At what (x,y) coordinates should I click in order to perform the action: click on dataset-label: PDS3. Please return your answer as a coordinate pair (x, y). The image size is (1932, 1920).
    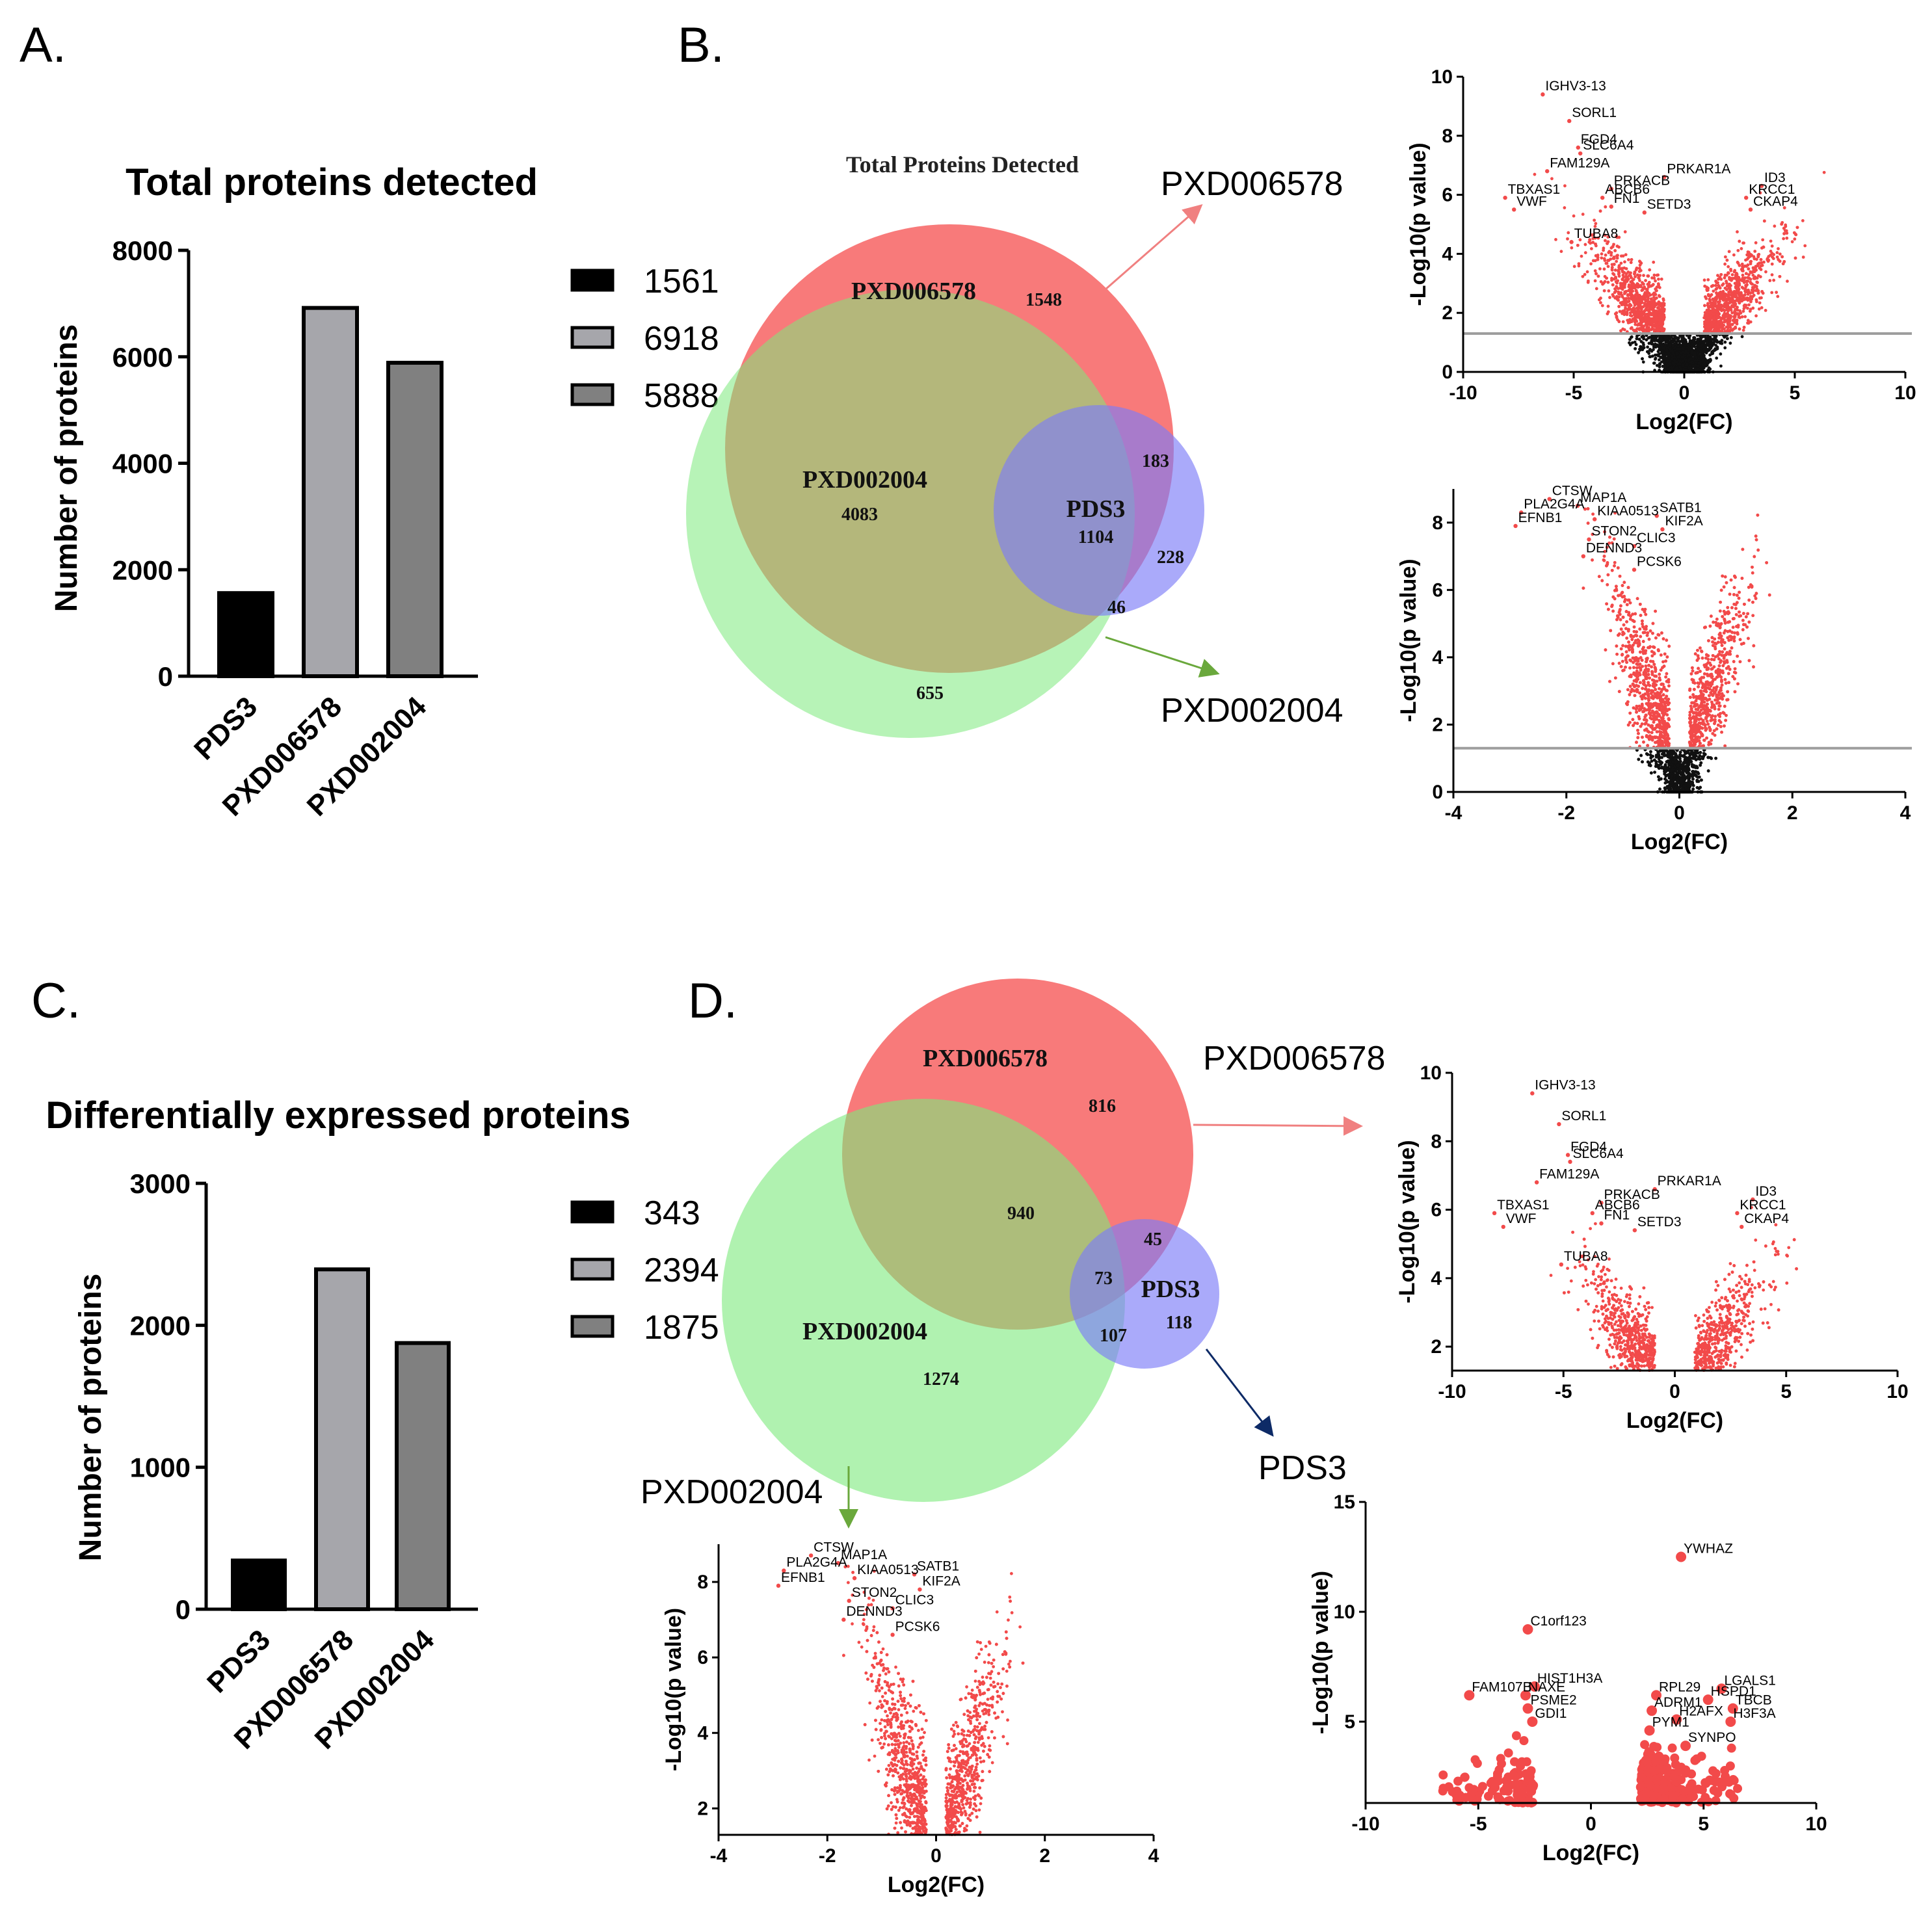
    Looking at the image, I should click on (1302, 1468).